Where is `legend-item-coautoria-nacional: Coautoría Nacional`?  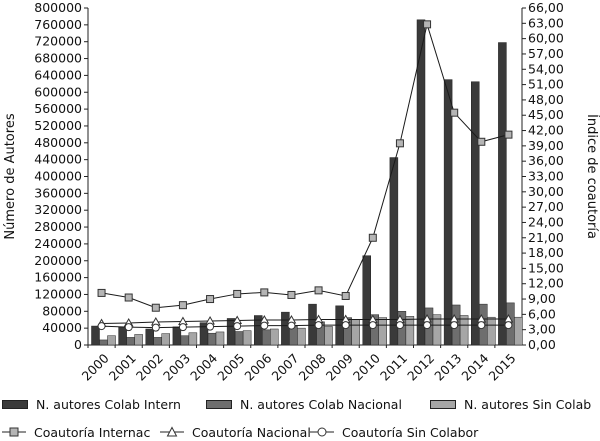
legend-item-coautoria-nacional: Coautoría Nacional is located at coordinates (235, 432).